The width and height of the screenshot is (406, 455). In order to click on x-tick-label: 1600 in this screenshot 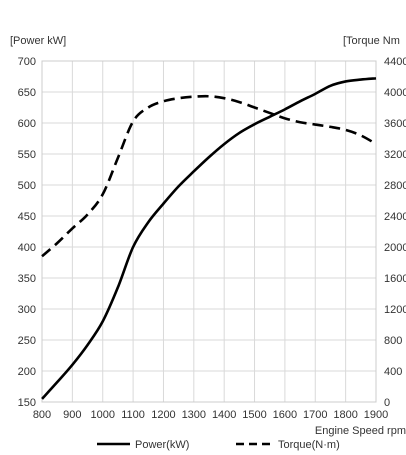, I will do `click(285, 415)`.